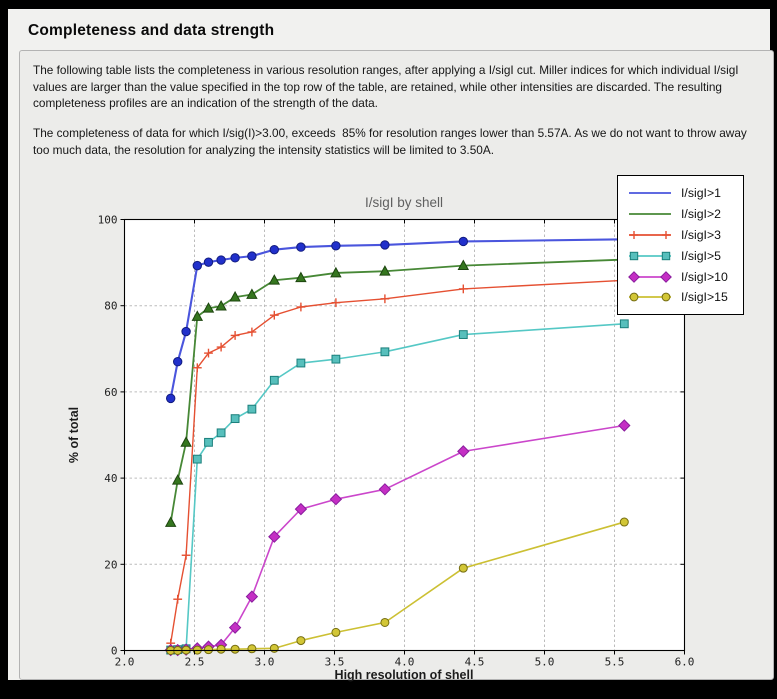 The width and height of the screenshot is (777, 699). I want to click on legend-label: I/sigI>5, so click(701, 255).